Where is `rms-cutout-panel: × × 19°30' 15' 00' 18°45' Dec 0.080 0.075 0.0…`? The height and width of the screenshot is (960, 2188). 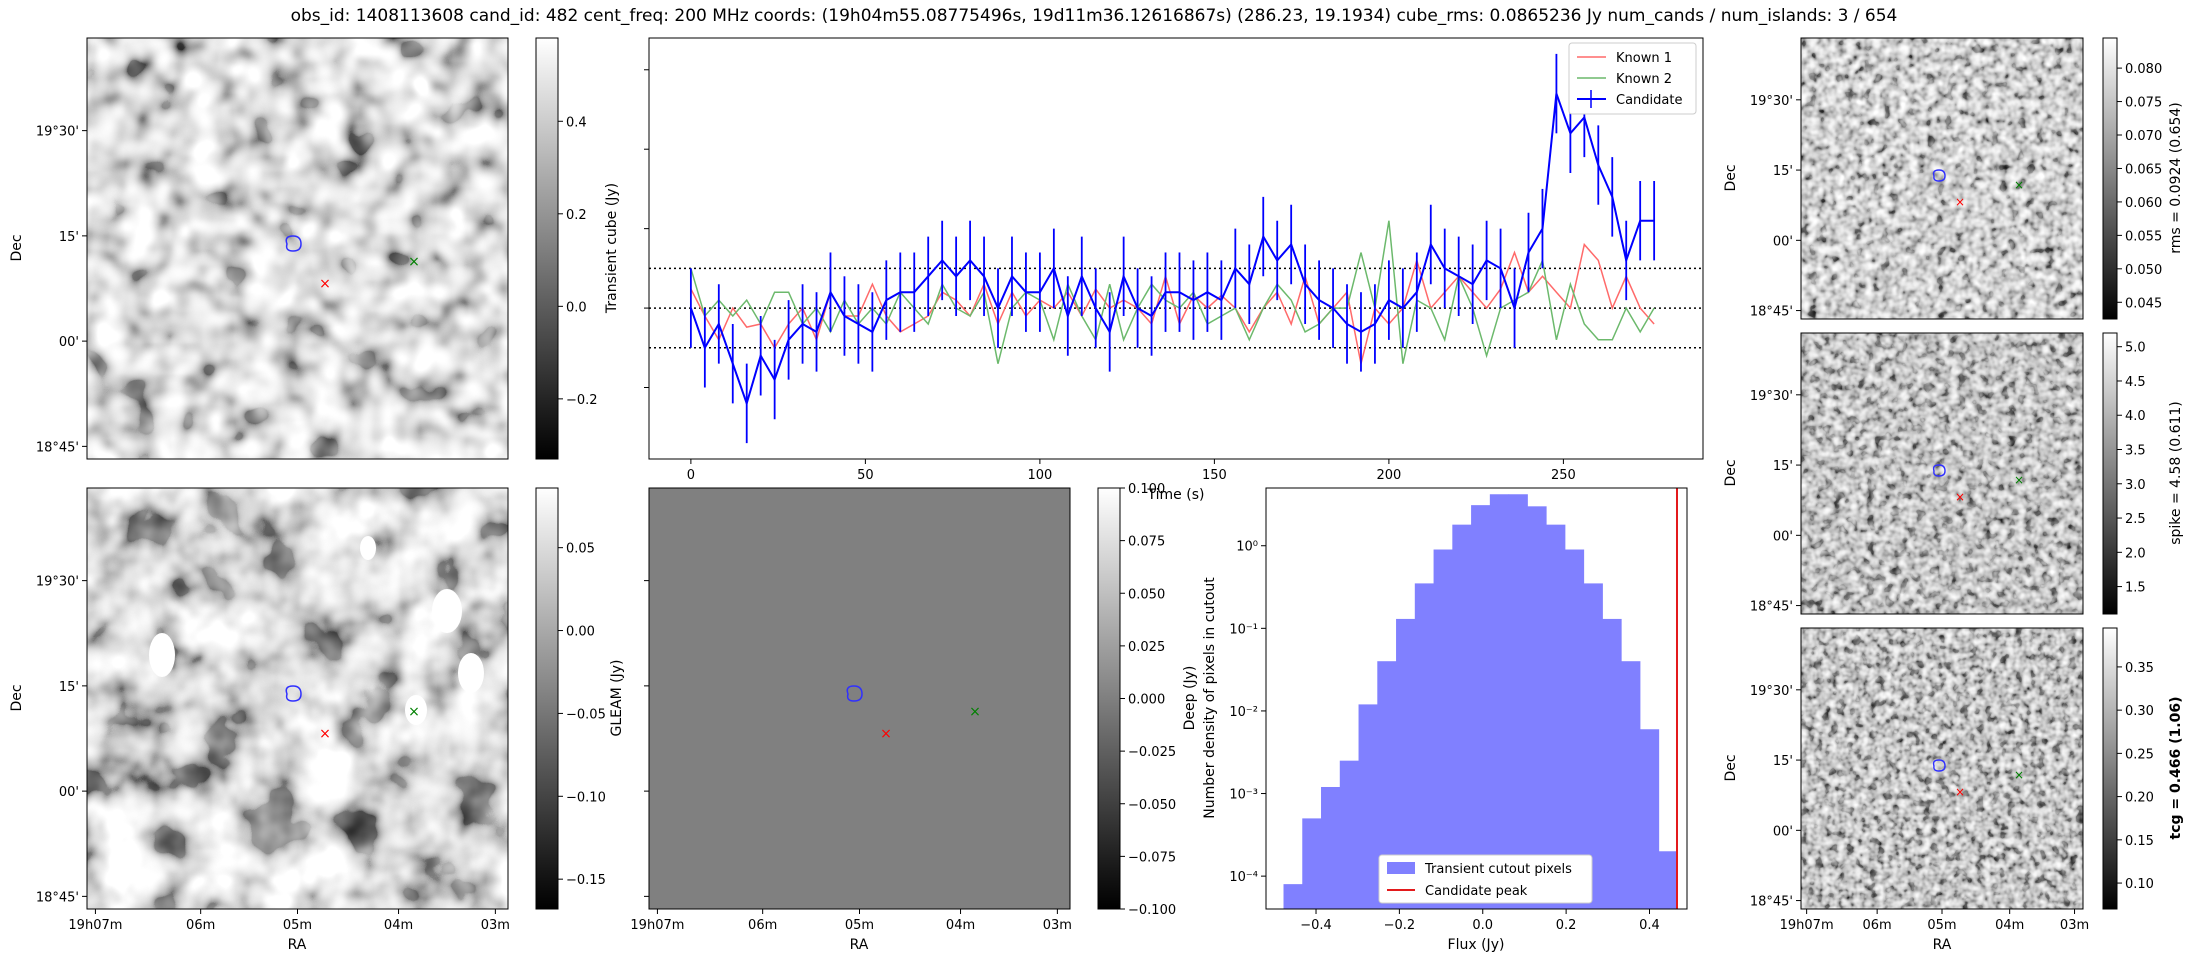 rms-cutout-panel: × × 19°30' 15' 00' 18°45' Dec 0.080 0.075 0.0… is located at coordinates (1953, 178).